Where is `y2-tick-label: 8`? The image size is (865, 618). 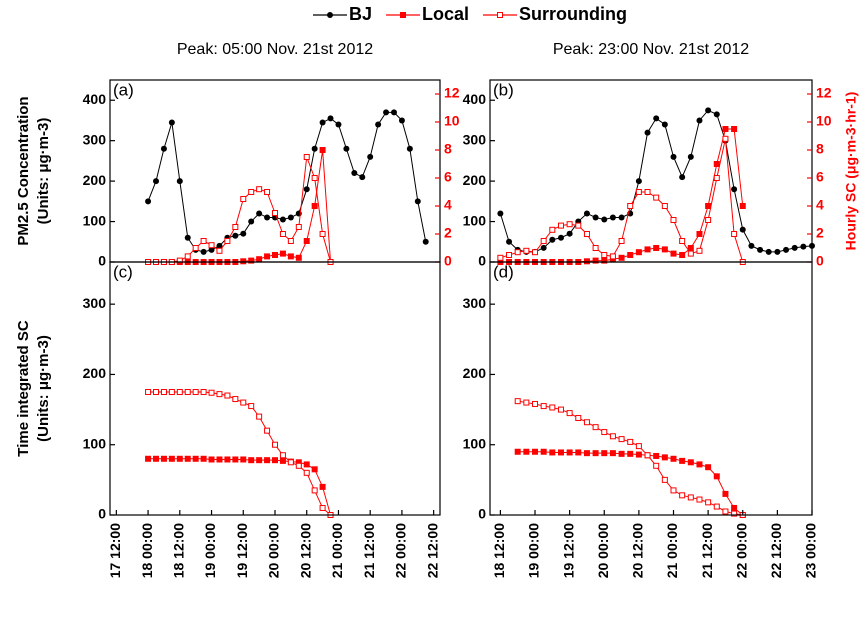
y2-tick-label: 8 is located at coordinates (448, 149).